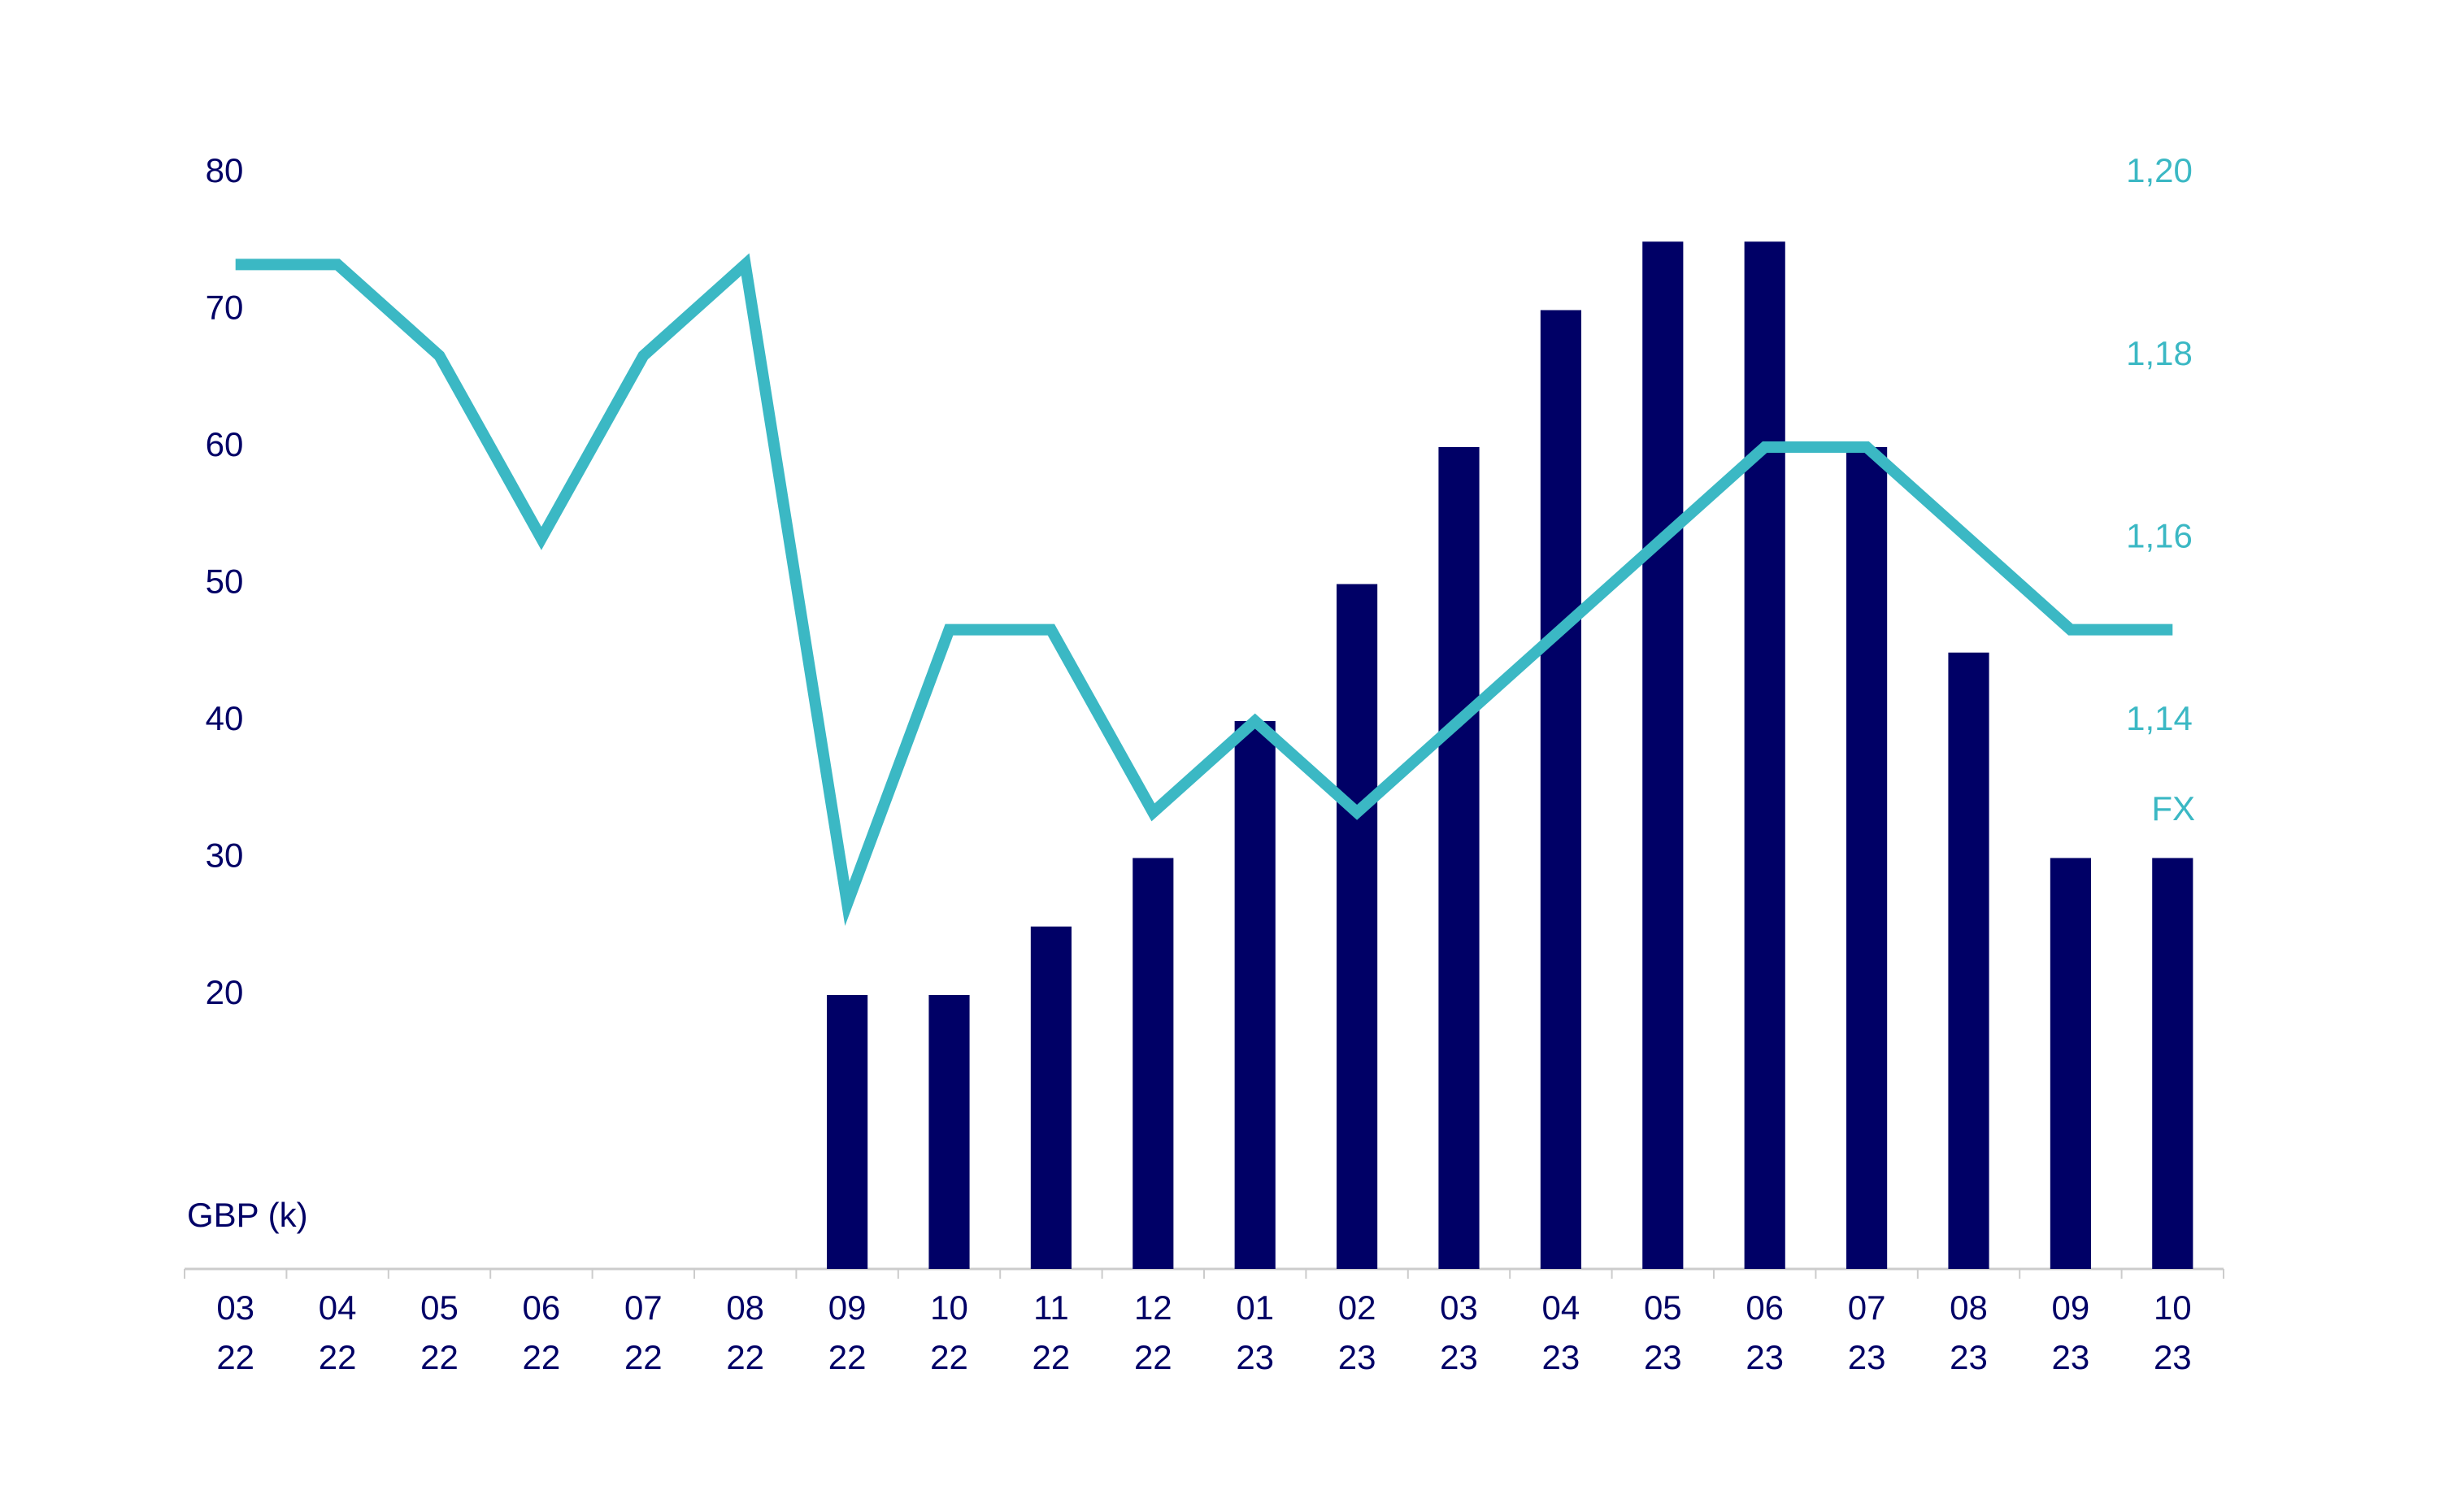  What do you see at coordinates (2159, 535) in the screenshot?
I see `y2-tick-label: 1,16` at bounding box center [2159, 535].